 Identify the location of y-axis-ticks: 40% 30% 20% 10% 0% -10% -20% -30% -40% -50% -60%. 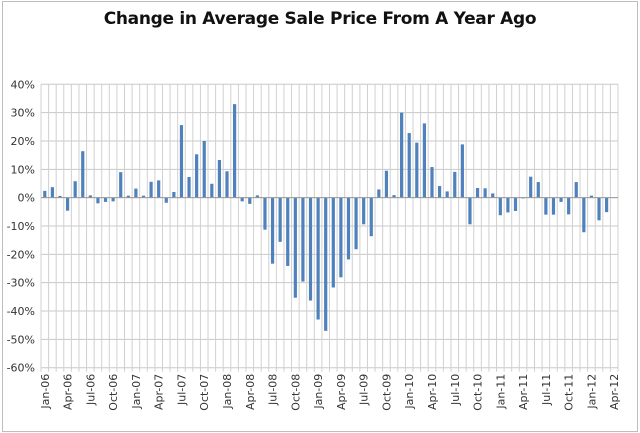
(21, 226).